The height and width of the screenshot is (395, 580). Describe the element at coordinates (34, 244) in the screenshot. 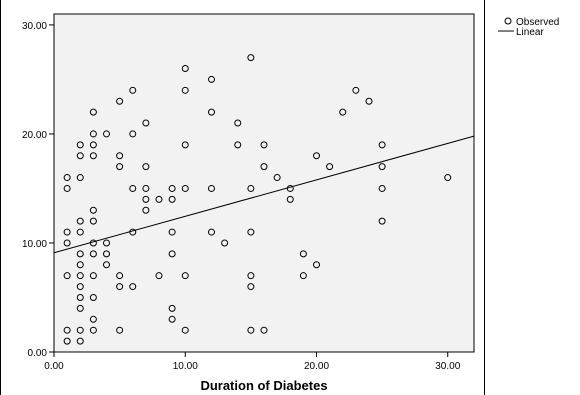

I see `y-tick-label: 10.00` at that location.